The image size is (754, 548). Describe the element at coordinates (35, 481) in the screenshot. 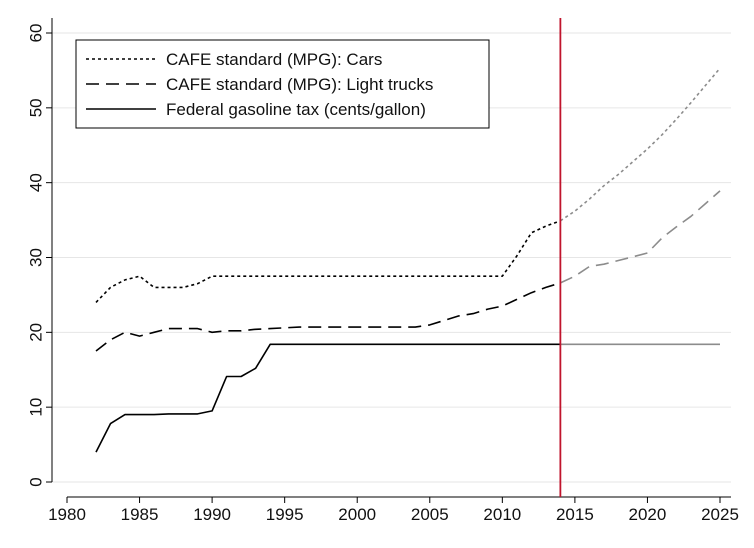

I see `y-tick-label-0: 0` at that location.